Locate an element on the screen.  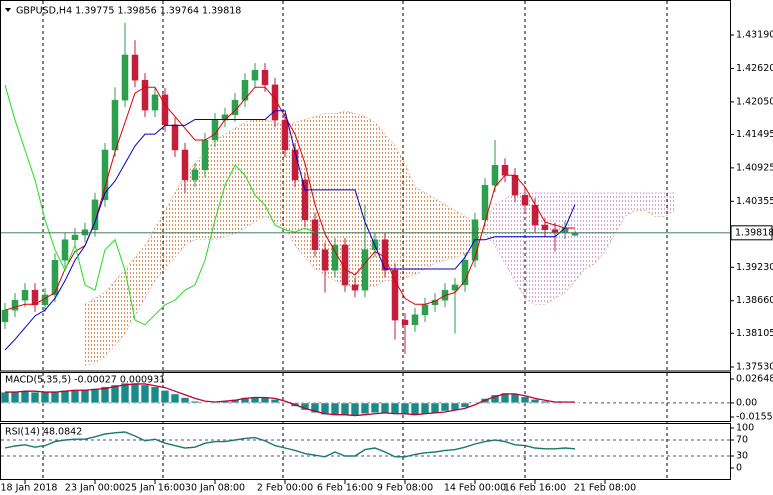
last-price-label: 1.39818 is located at coordinates (754, 232).